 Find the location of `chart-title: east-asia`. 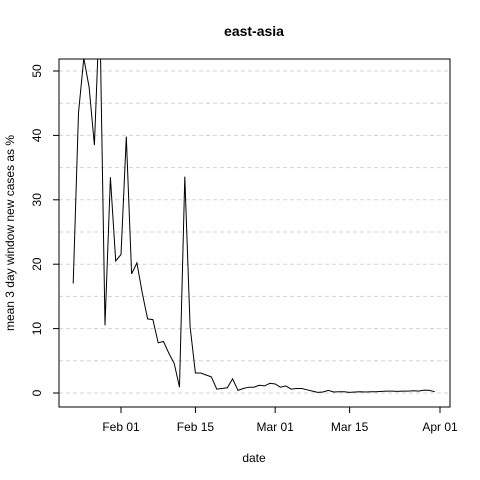

chart-title: east-asia is located at coordinates (254, 31).